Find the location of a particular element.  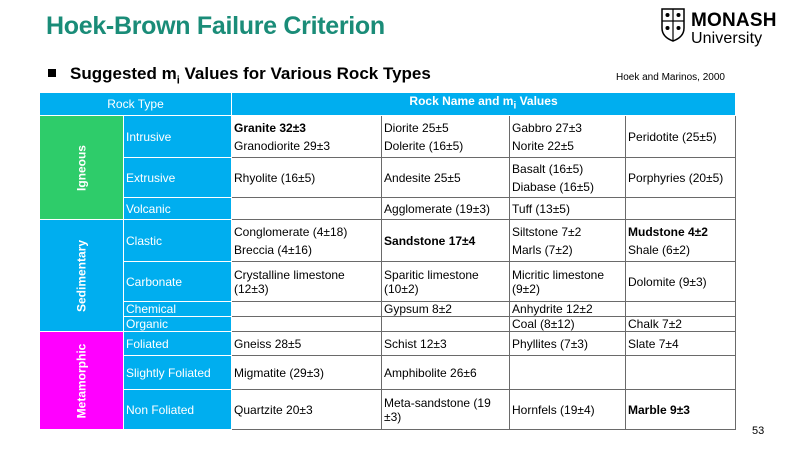

row-label: Slightly Foliated is located at coordinates (177, 372).